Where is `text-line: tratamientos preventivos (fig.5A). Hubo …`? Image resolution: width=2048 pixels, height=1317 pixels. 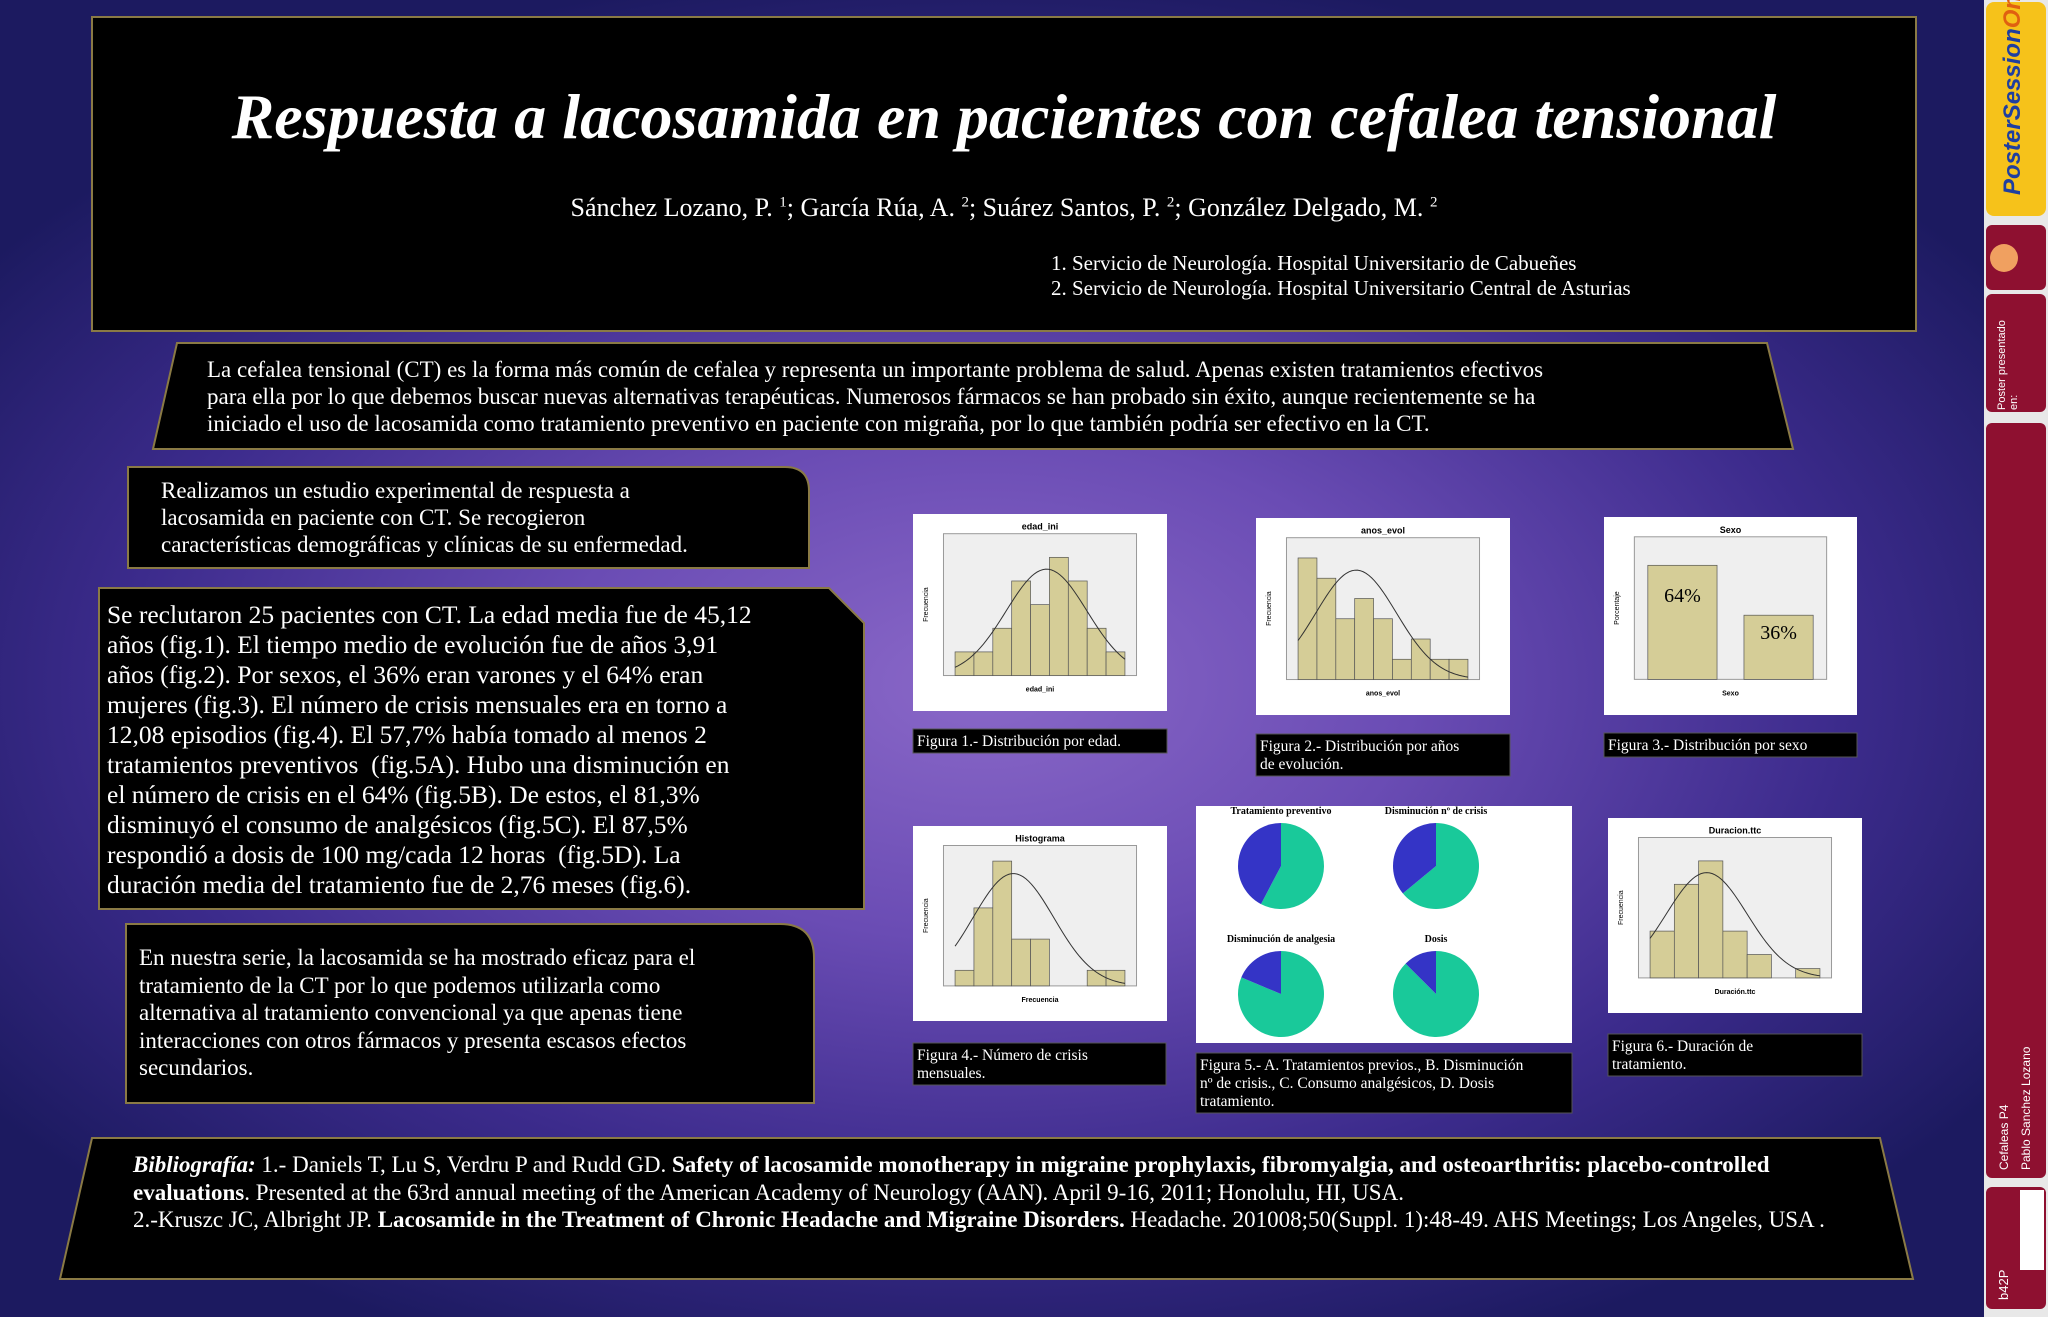 text-line: tratamientos preventivos (fig.5A). Hubo … is located at coordinates (418, 764).